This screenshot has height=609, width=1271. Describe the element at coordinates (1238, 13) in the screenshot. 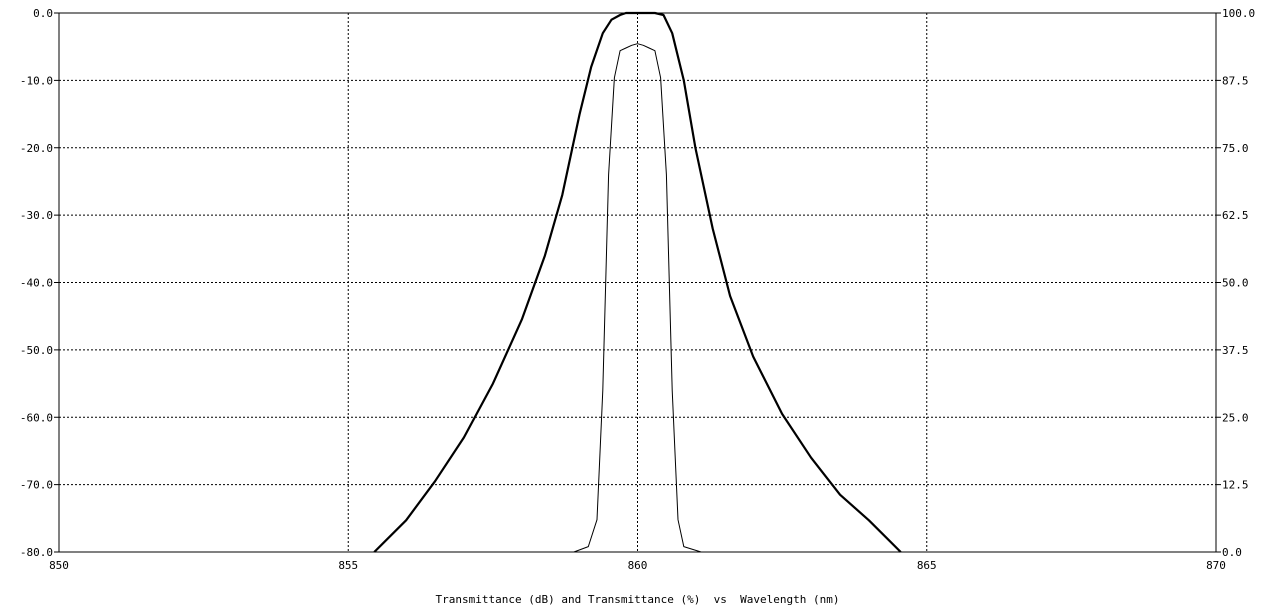

I see `y-right-tick-label: 100.0` at that location.